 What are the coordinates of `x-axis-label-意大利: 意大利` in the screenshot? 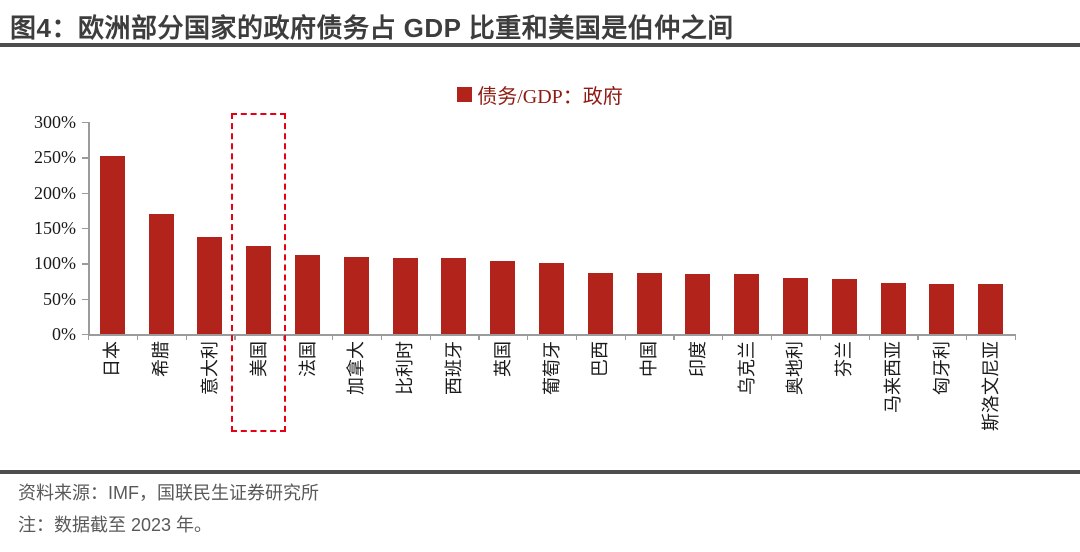 It's located at (209, 368).